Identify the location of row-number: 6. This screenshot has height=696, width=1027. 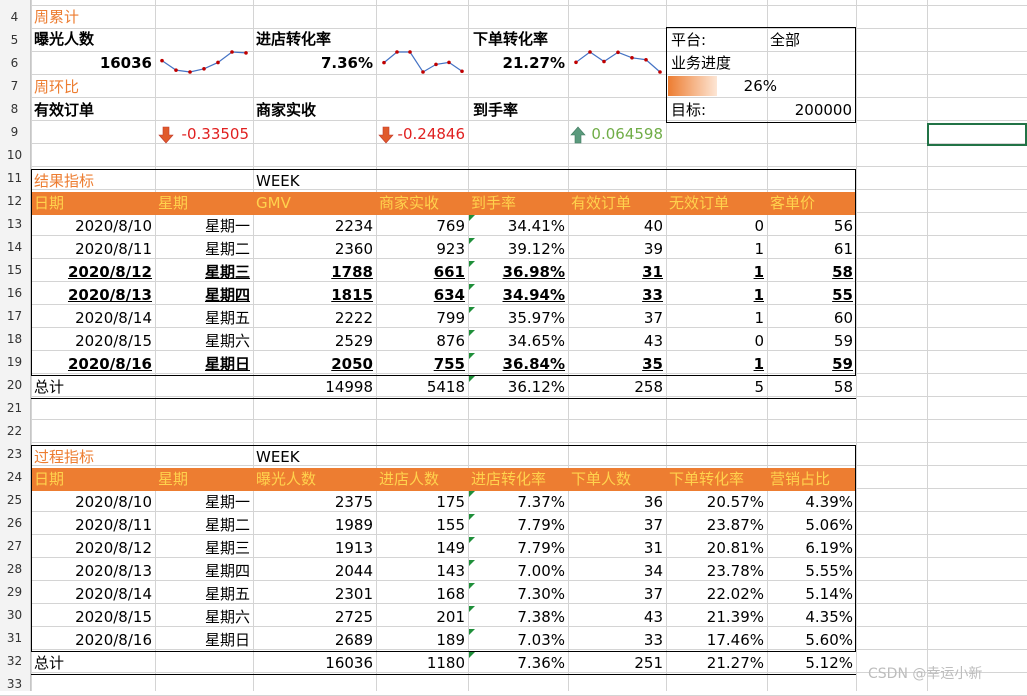
(14, 63).